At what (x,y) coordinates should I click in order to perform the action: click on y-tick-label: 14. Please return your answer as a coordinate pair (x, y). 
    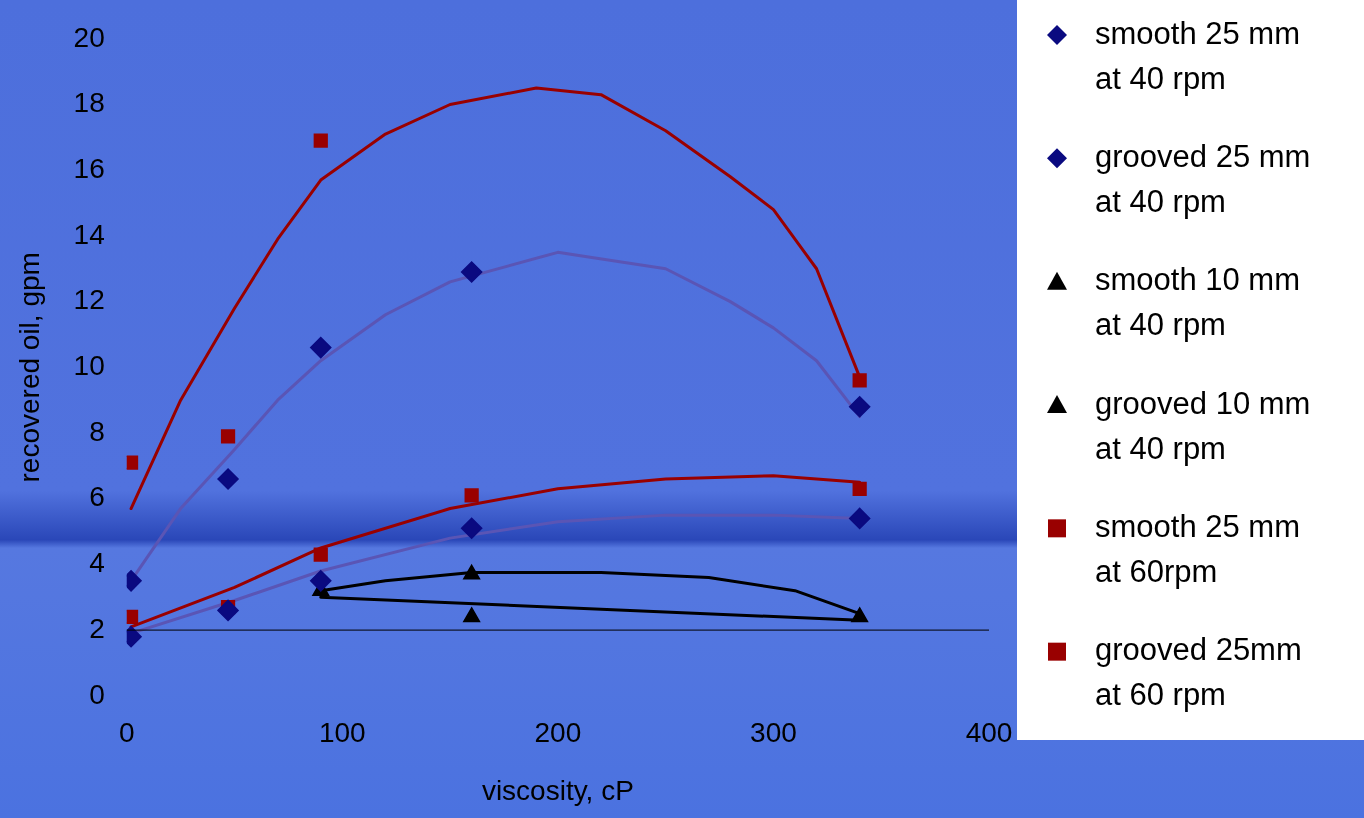
    Looking at the image, I should click on (89, 234).